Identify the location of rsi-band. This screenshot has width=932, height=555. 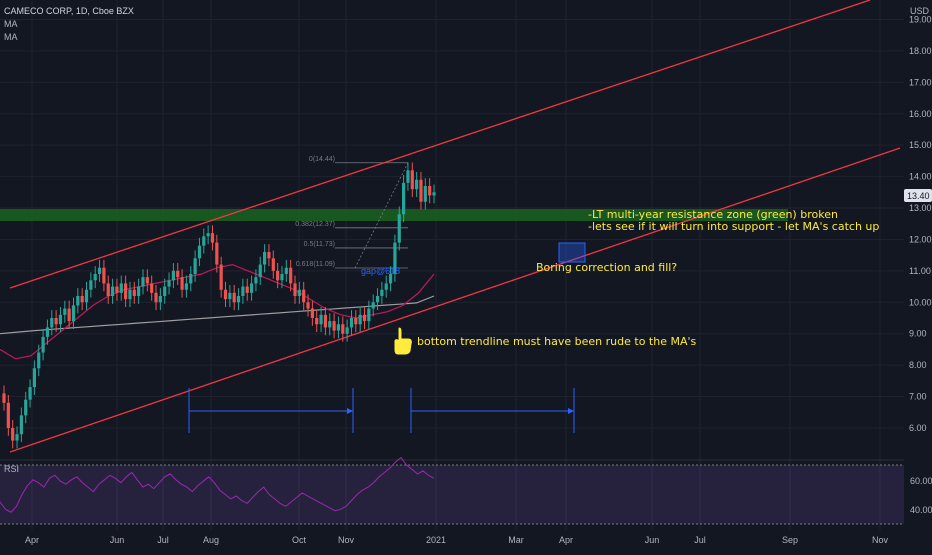
(452, 494).